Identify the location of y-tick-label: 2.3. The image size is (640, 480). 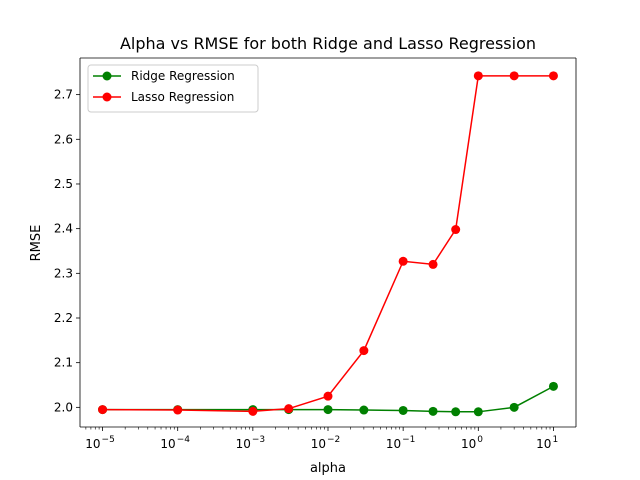
(63, 273).